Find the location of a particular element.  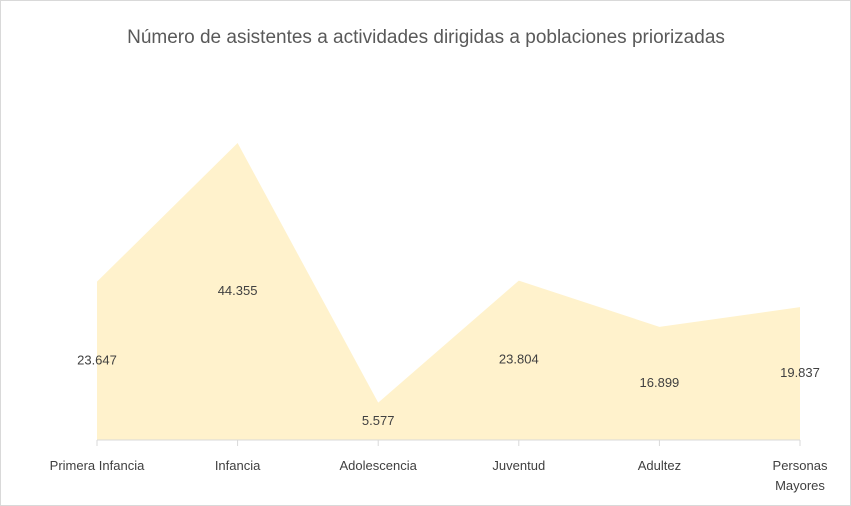

data-label: 16.899 is located at coordinates (660, 382).